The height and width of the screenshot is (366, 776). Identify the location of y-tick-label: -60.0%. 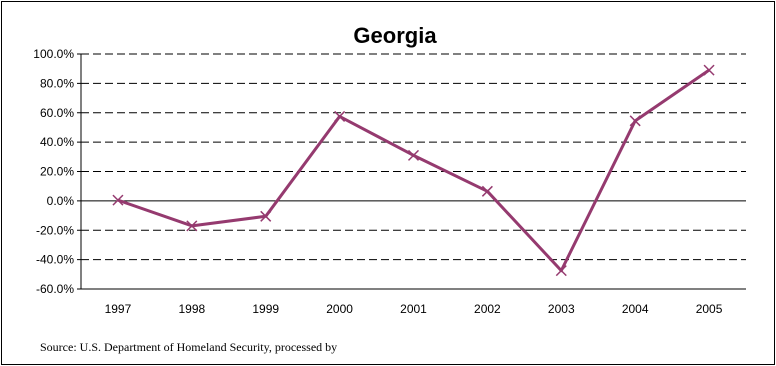
(55, 289).